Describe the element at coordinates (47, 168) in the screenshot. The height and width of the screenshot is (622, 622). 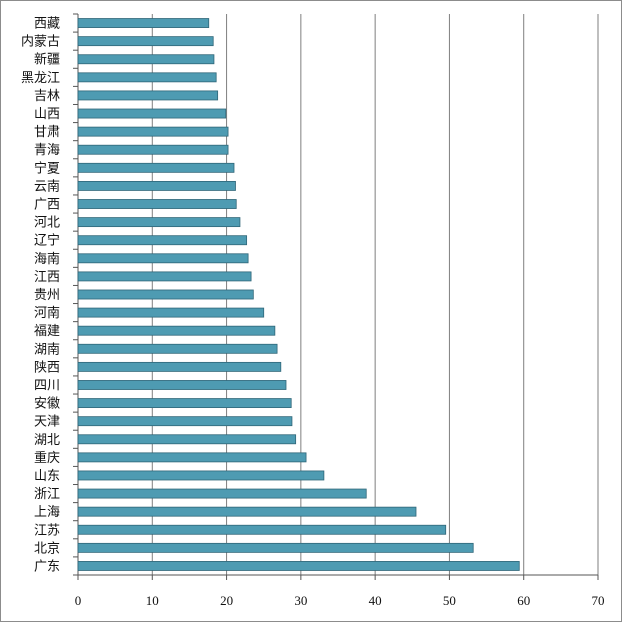
I see `category-label: 宁夏` at that location.